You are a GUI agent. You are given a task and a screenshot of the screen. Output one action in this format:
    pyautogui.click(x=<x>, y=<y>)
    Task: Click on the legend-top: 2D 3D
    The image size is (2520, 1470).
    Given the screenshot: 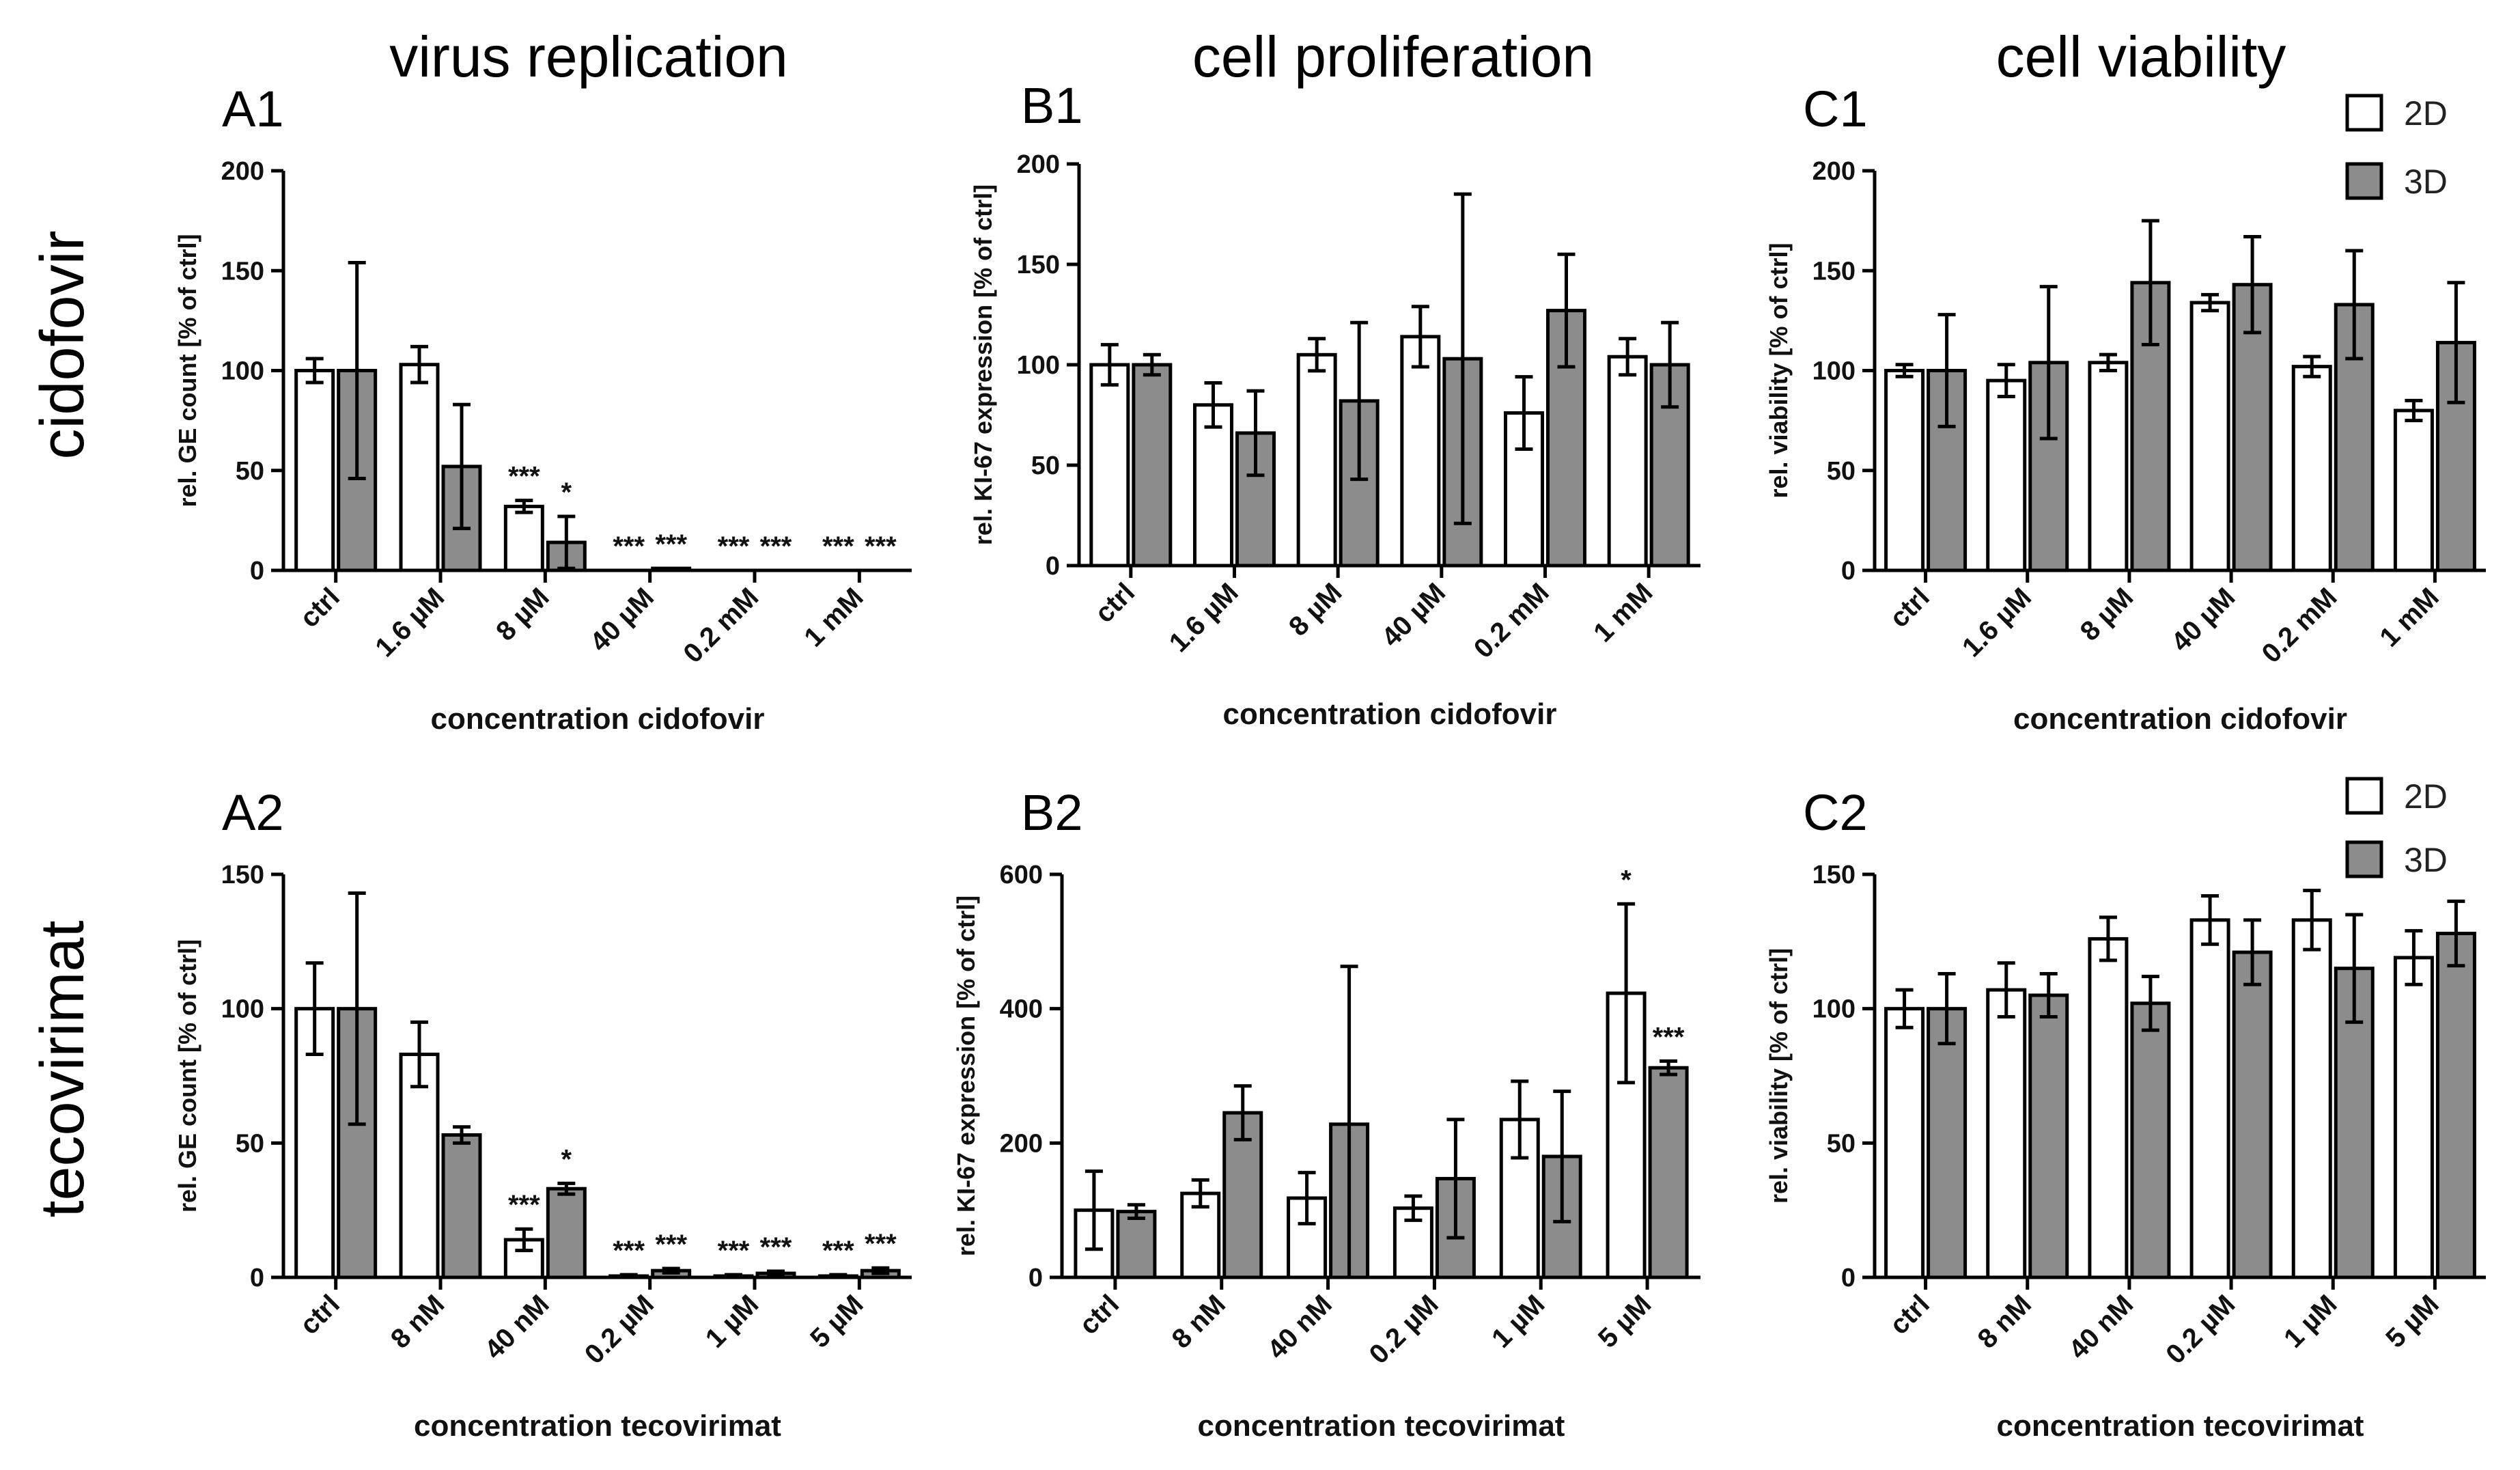 What is the action you would take?
    pyautogui.click(x=2396, y=147)
    